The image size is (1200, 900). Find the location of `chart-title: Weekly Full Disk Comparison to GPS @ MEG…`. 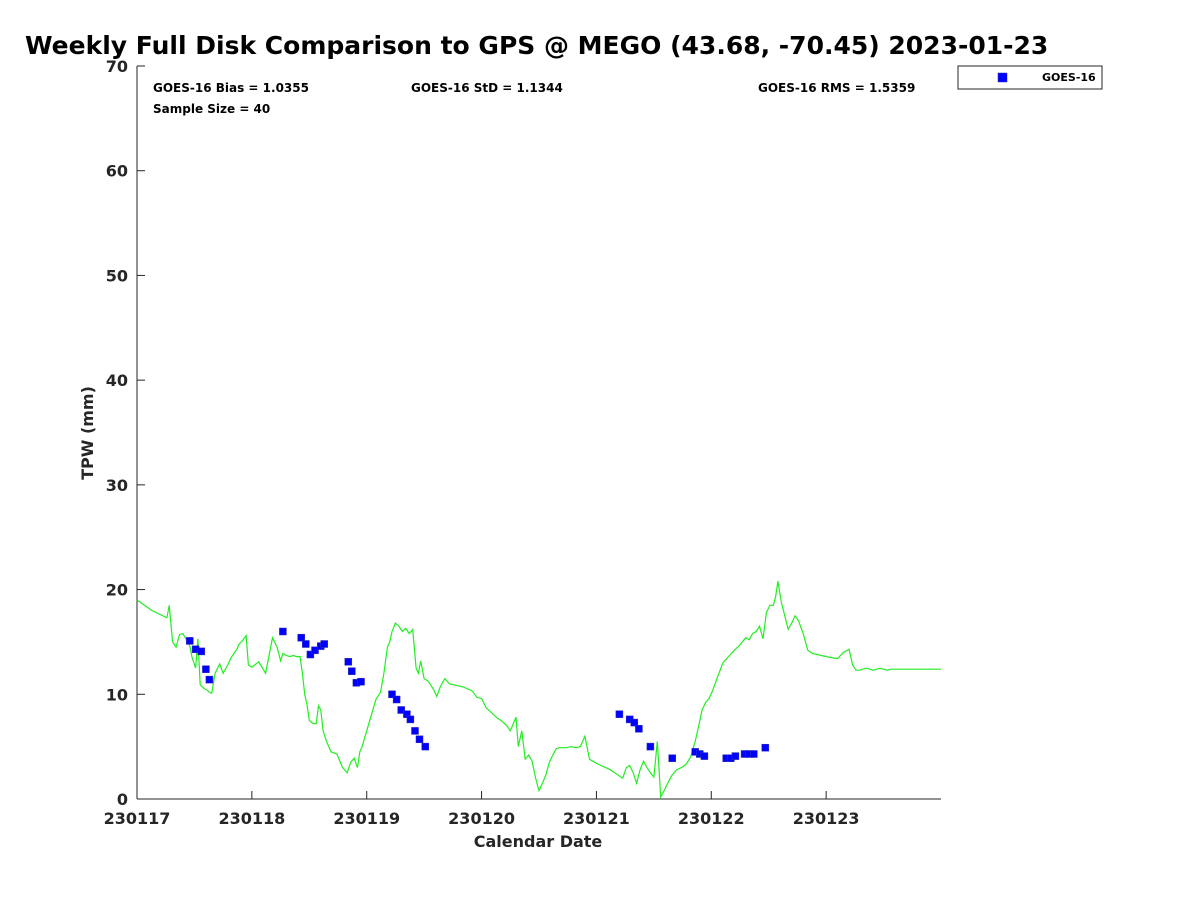

chart-title: Weekly Full Disk Comparison to GPS @ MEG… is located at coordinates (536, 45).